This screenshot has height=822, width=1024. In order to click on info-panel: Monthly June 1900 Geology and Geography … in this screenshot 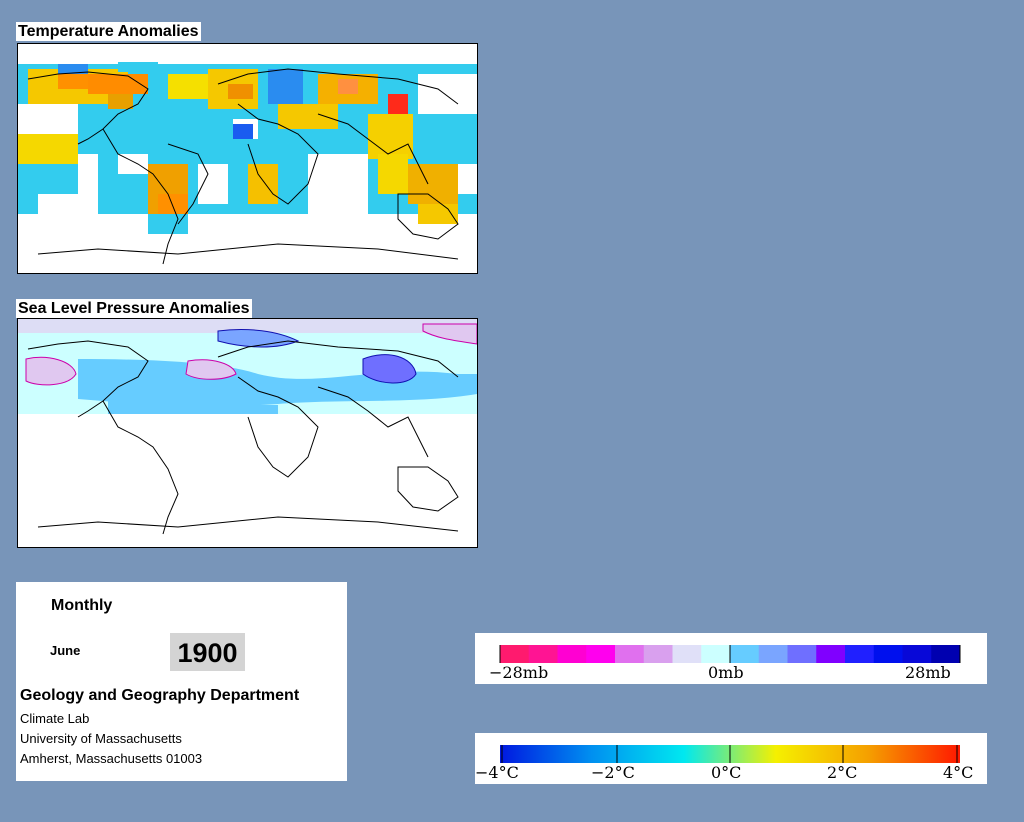, I will do `click(181, 681)`.